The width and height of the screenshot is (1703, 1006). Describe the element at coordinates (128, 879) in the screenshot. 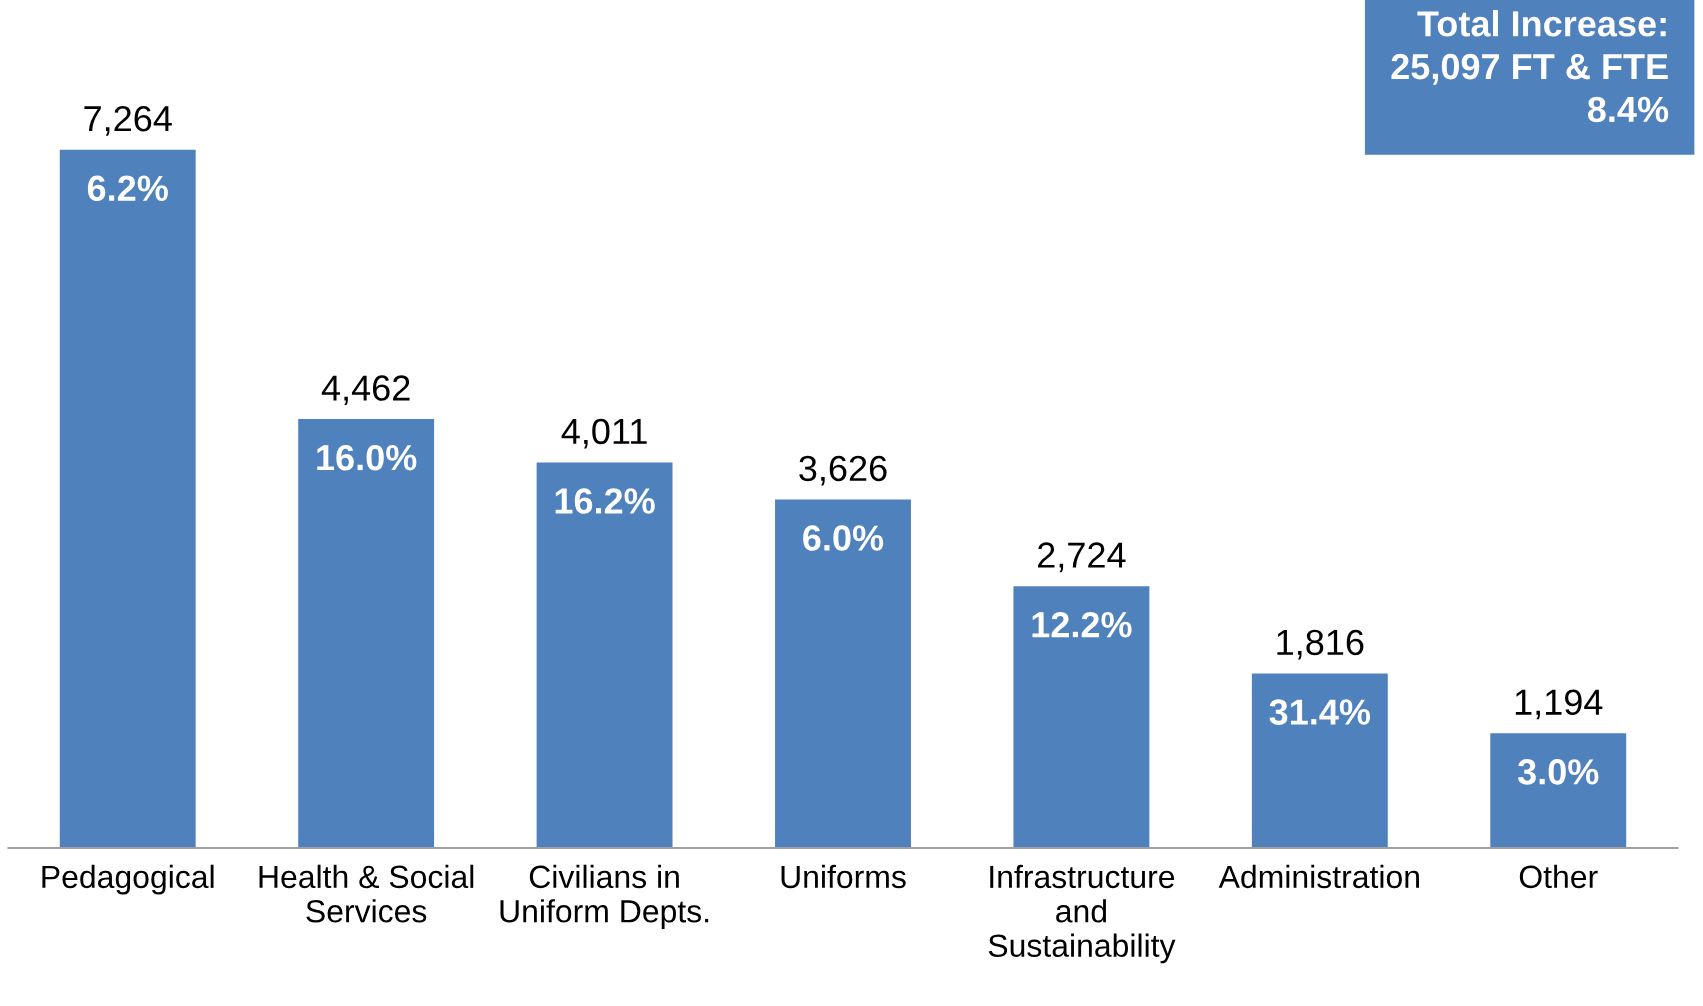

I see `x-tick-label: Pedagogical` at that location.